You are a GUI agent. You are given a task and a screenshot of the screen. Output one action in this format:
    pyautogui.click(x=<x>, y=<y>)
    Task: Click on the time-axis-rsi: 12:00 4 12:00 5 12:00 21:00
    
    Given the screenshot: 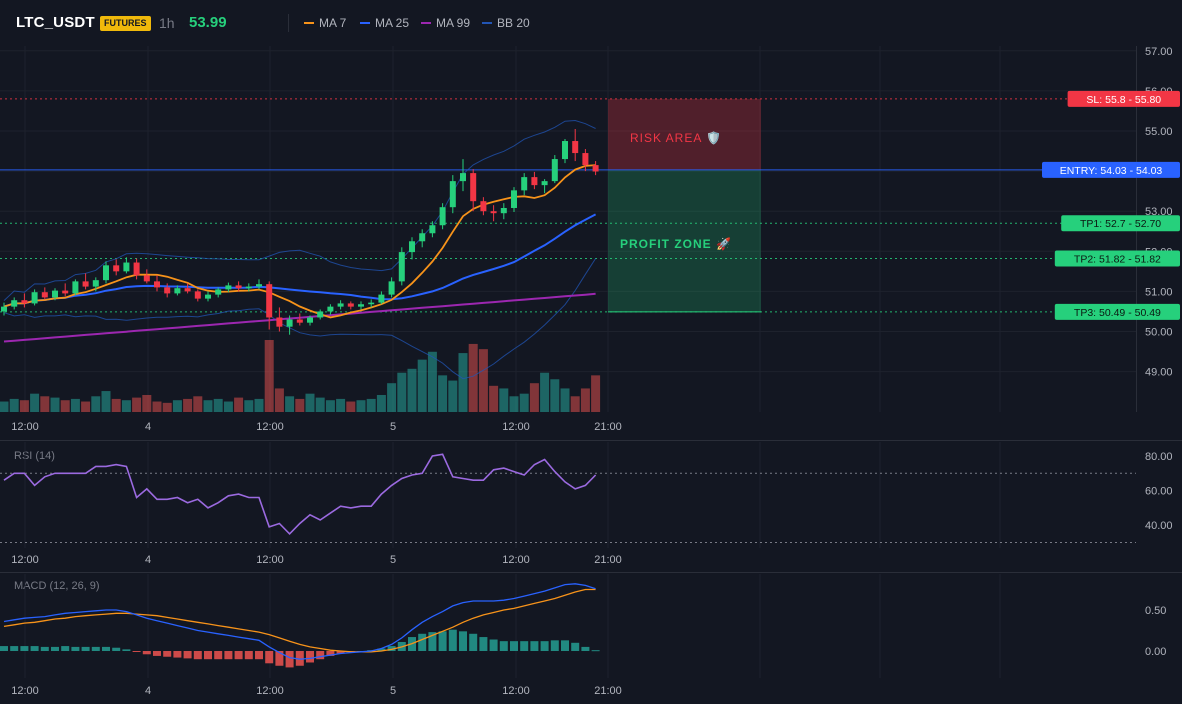 What is the action you would take?
    pyautogui.click(x=316, y=560)
    